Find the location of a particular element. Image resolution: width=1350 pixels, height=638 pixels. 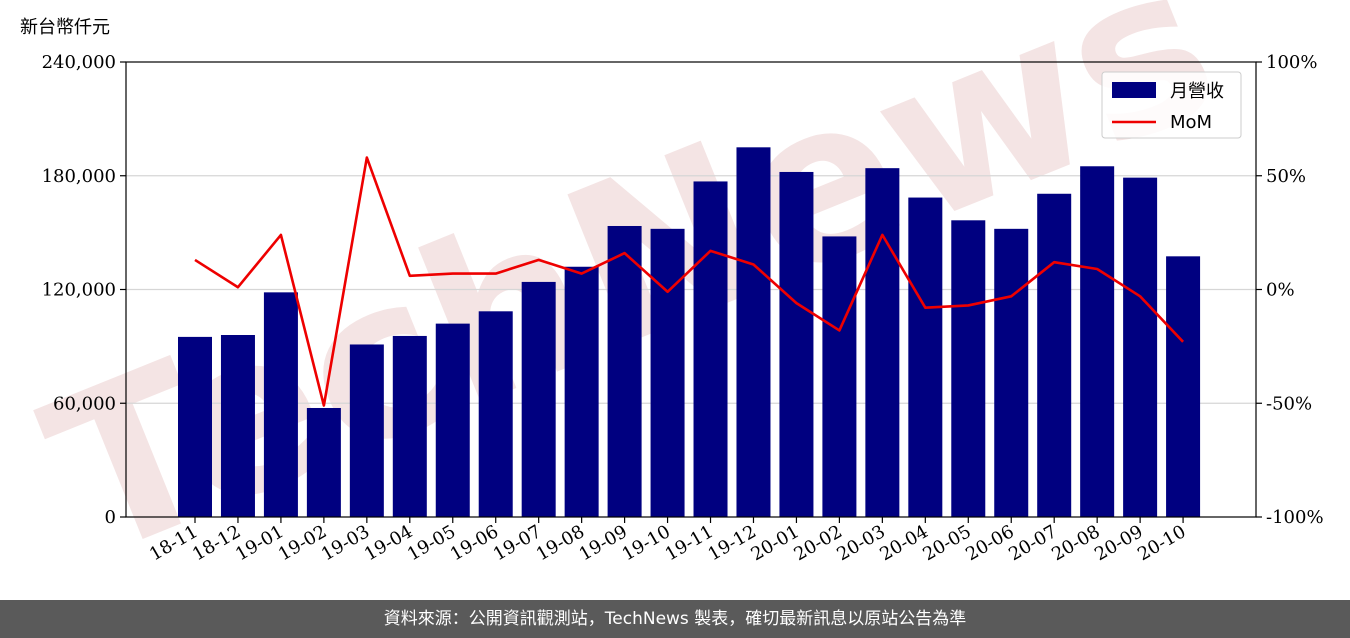

right-tick-label: 50% is located at coordinates (1286, 176).